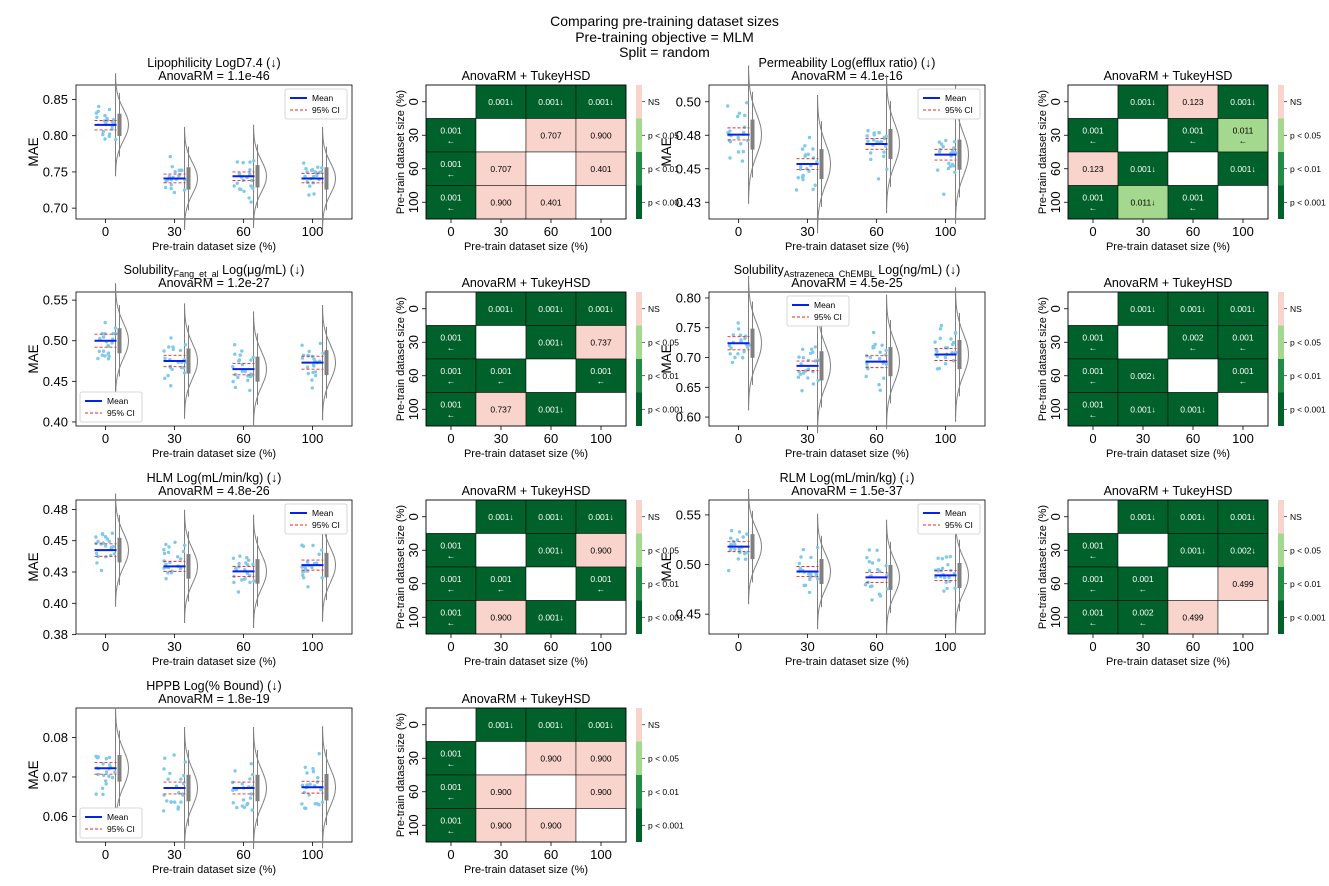 Image resolution: width=1329 pixels, height=886 pixels. Describe the element at coordinates (1305, 376) in the screenshot. I see `colorbar-label: p < 0.01` at that location.